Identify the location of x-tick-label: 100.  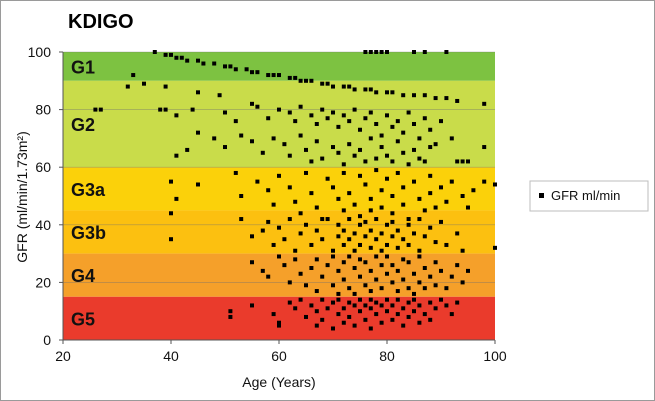
(495, 356).